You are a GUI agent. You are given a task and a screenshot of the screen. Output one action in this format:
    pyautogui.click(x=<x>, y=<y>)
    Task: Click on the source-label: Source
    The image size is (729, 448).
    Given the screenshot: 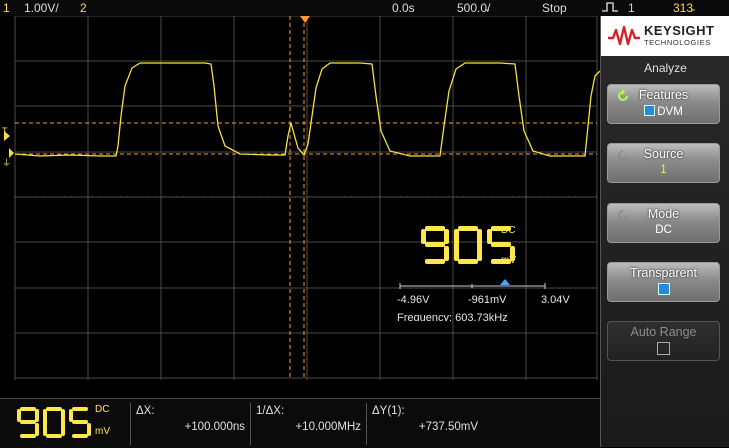 What is the action you would take?
    pyautogui.click(x=663, y=154)
    